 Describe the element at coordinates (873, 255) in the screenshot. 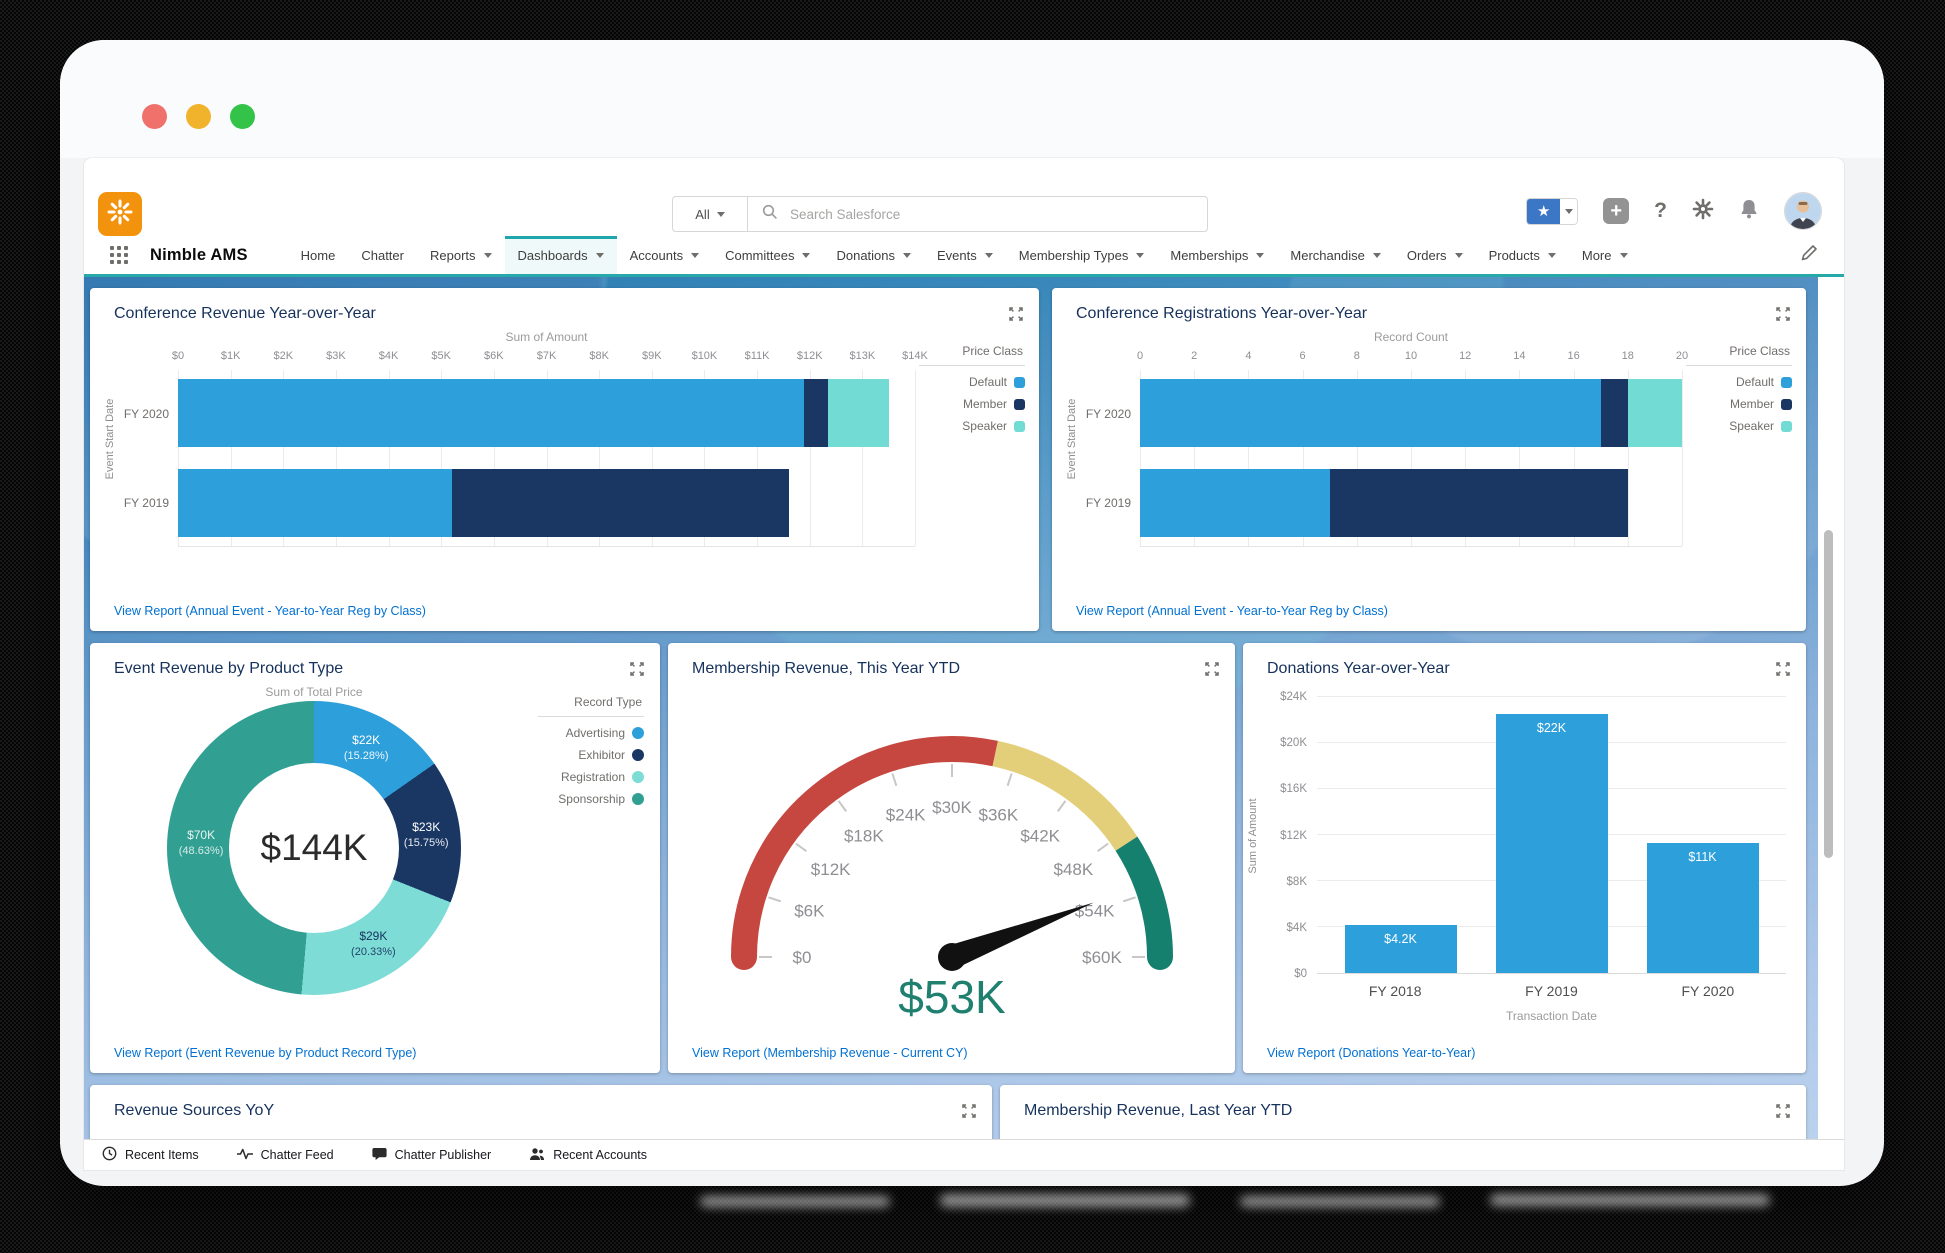

I see `tab-donations: Donations` at that location.